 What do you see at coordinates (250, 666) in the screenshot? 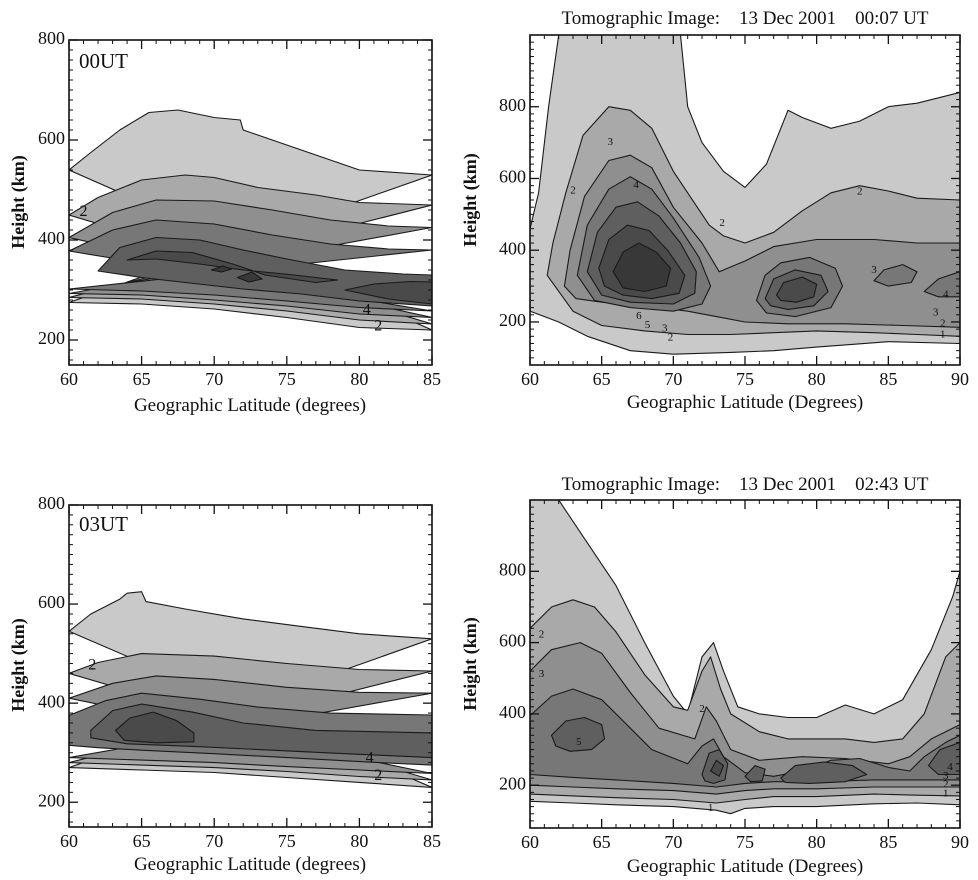
I see `plot-area-bottom-left: 242` at bounding box center [250, 666].